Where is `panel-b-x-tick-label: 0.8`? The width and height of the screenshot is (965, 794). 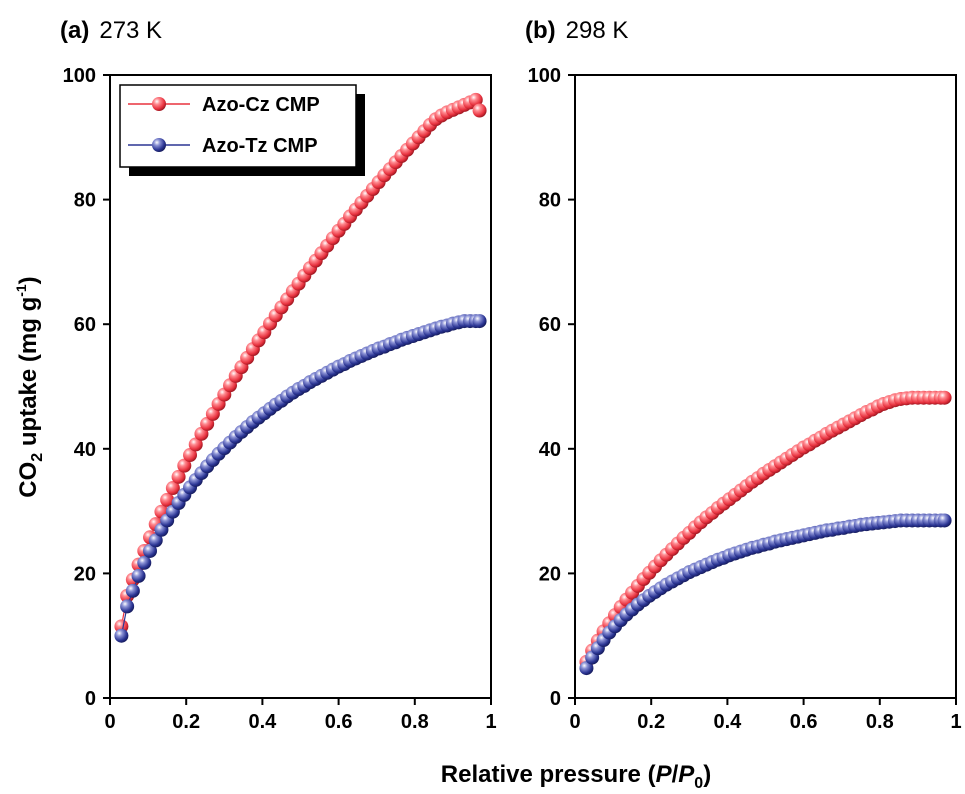 panel-b-x-tick-label: 0.8 is located at coordinates (880, 722).